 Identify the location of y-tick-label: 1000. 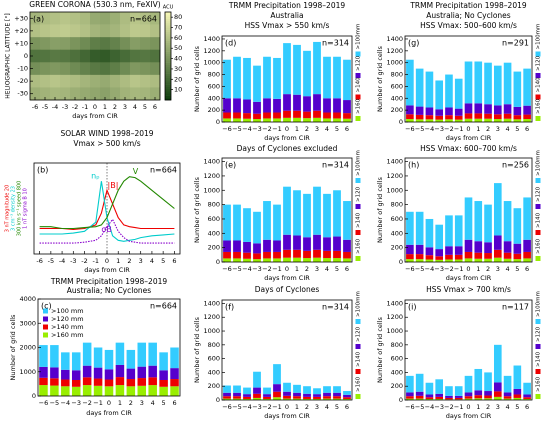
(394, 331).